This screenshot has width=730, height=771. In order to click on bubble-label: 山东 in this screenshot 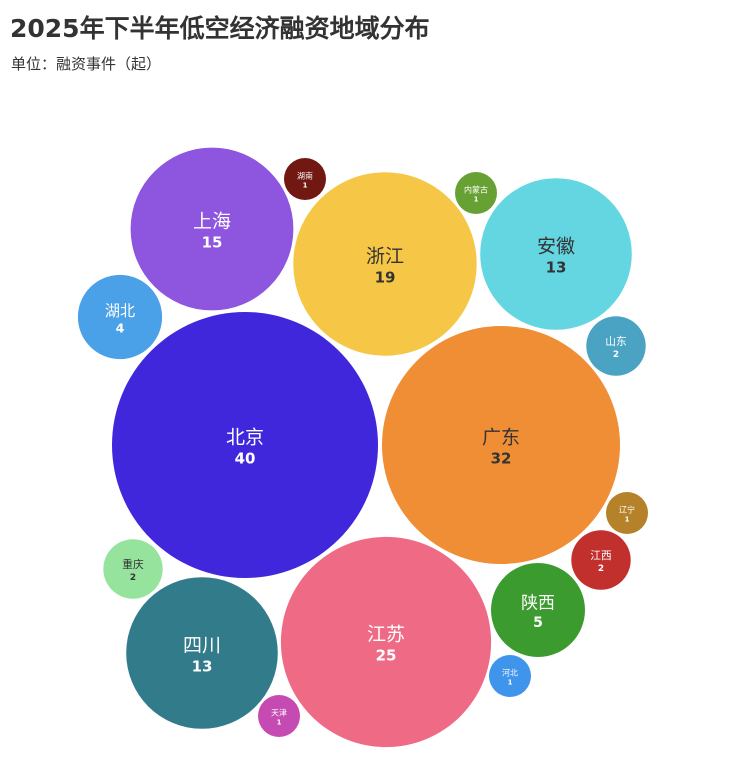, I will do `click(616, 341)`.